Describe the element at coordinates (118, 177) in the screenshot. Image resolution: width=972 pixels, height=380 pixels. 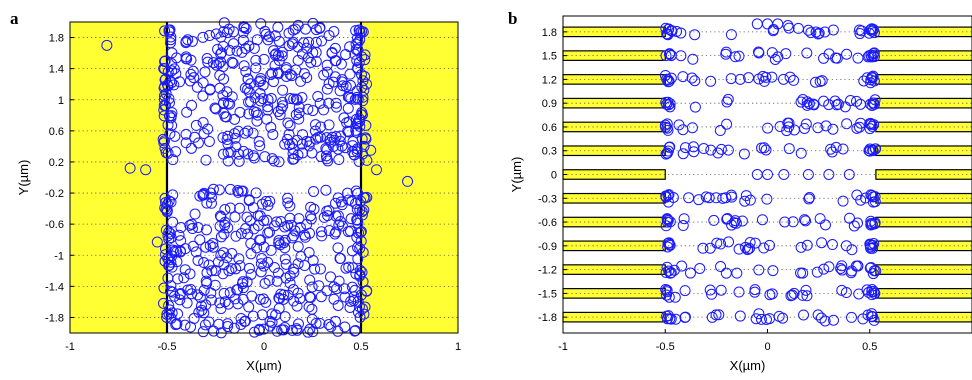
I see `left-electrode-region` at that location.